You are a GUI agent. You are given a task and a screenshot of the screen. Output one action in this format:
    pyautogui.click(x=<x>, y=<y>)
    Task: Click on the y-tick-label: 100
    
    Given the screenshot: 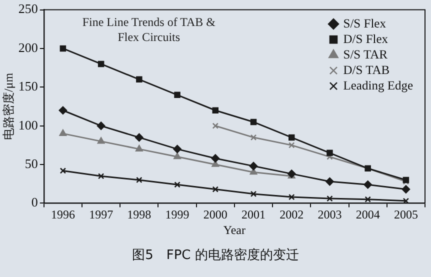 What is the action you would take?
    pyautogui.click(x=28, y=124)
    